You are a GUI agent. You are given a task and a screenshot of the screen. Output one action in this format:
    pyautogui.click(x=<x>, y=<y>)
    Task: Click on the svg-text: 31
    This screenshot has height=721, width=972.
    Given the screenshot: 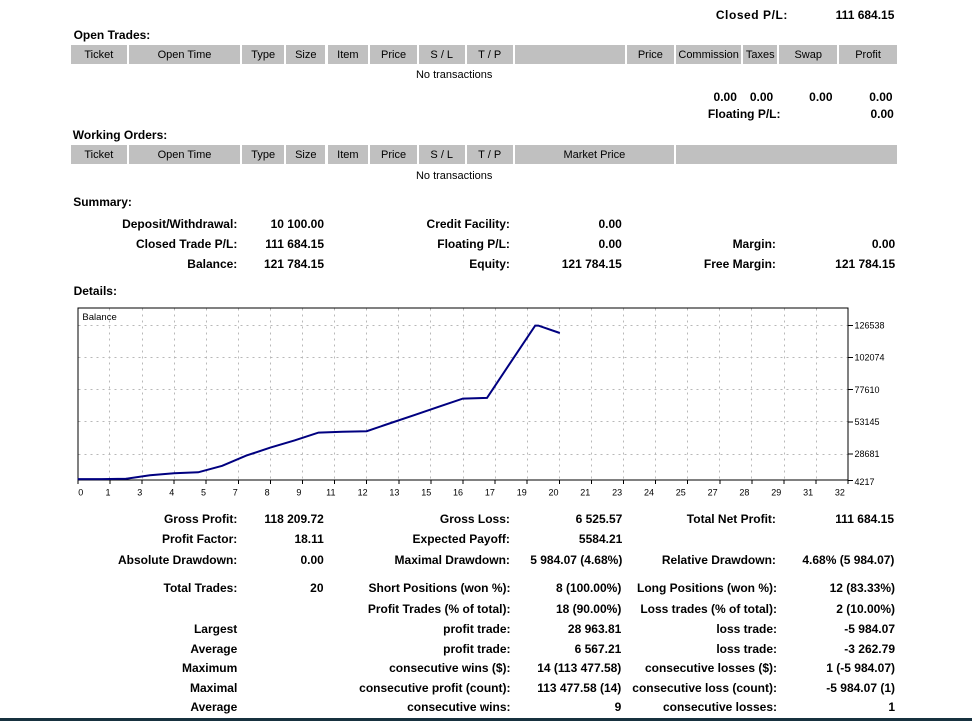 What is the action you would take?
    pyautogui.click(x=808, y=492)
    